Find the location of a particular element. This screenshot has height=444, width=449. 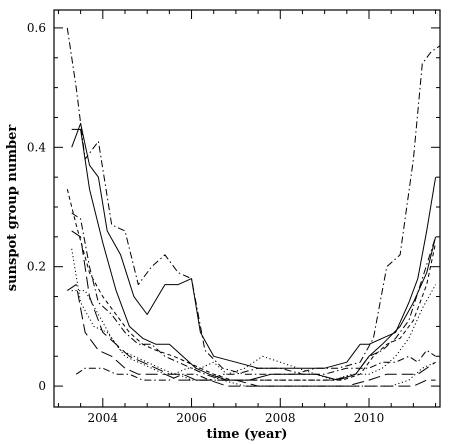

x-tick-label: 2008 is located at coordinates (280, 418).